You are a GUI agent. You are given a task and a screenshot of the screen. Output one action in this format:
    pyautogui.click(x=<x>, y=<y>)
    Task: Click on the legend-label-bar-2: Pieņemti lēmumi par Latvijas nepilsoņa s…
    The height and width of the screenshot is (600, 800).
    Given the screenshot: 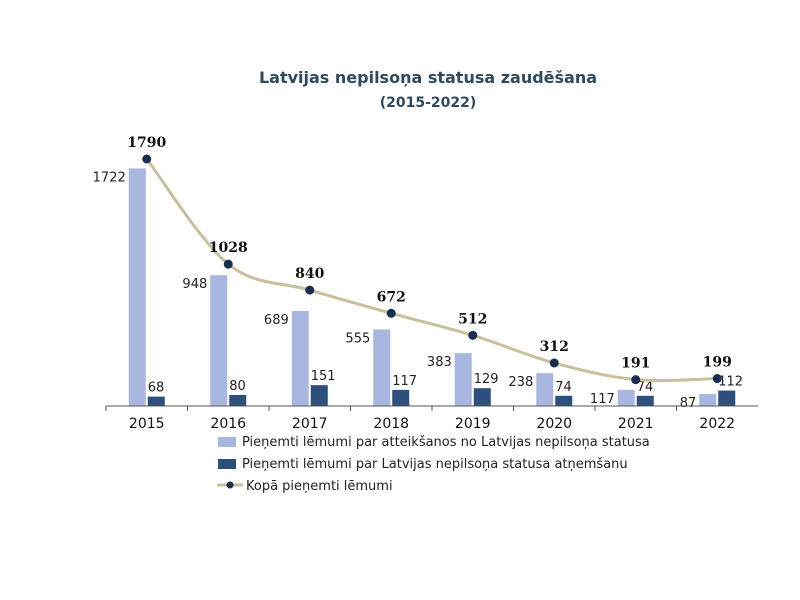 What is the action you would take?
    pyautogui.click(x=435, y=464)
    